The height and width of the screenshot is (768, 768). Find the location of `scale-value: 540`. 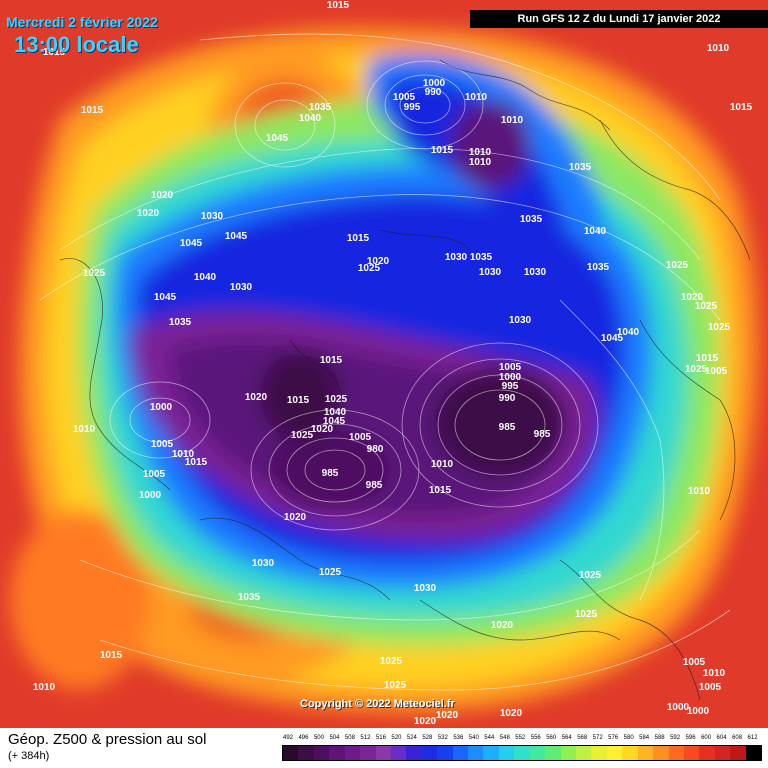

scale-value: 540 is located at coordinates (473, 738).